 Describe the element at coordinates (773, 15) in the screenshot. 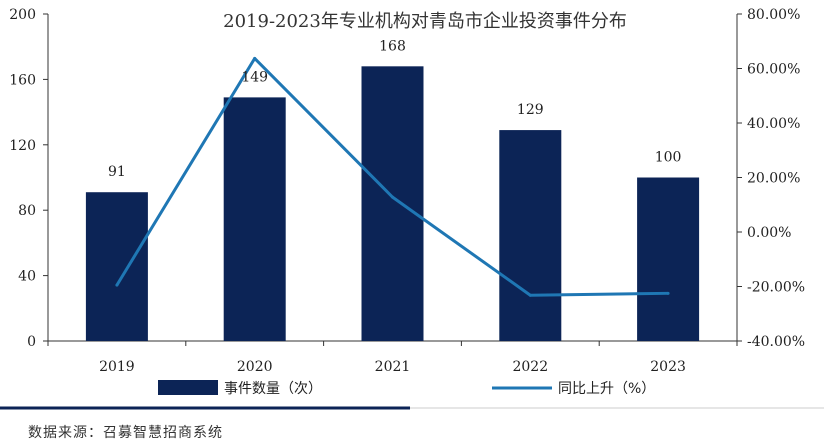

I see `y-right-tick-label: 80.00%` at that location.